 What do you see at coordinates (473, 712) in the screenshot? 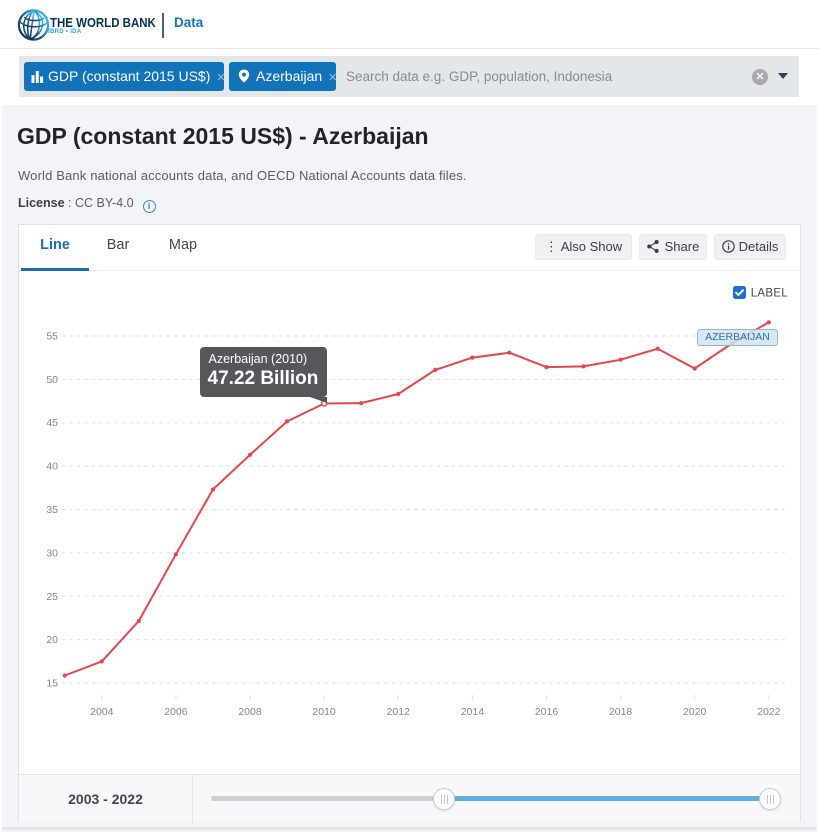
I see `svg-text: 2014` at bounding box center [473, 712].